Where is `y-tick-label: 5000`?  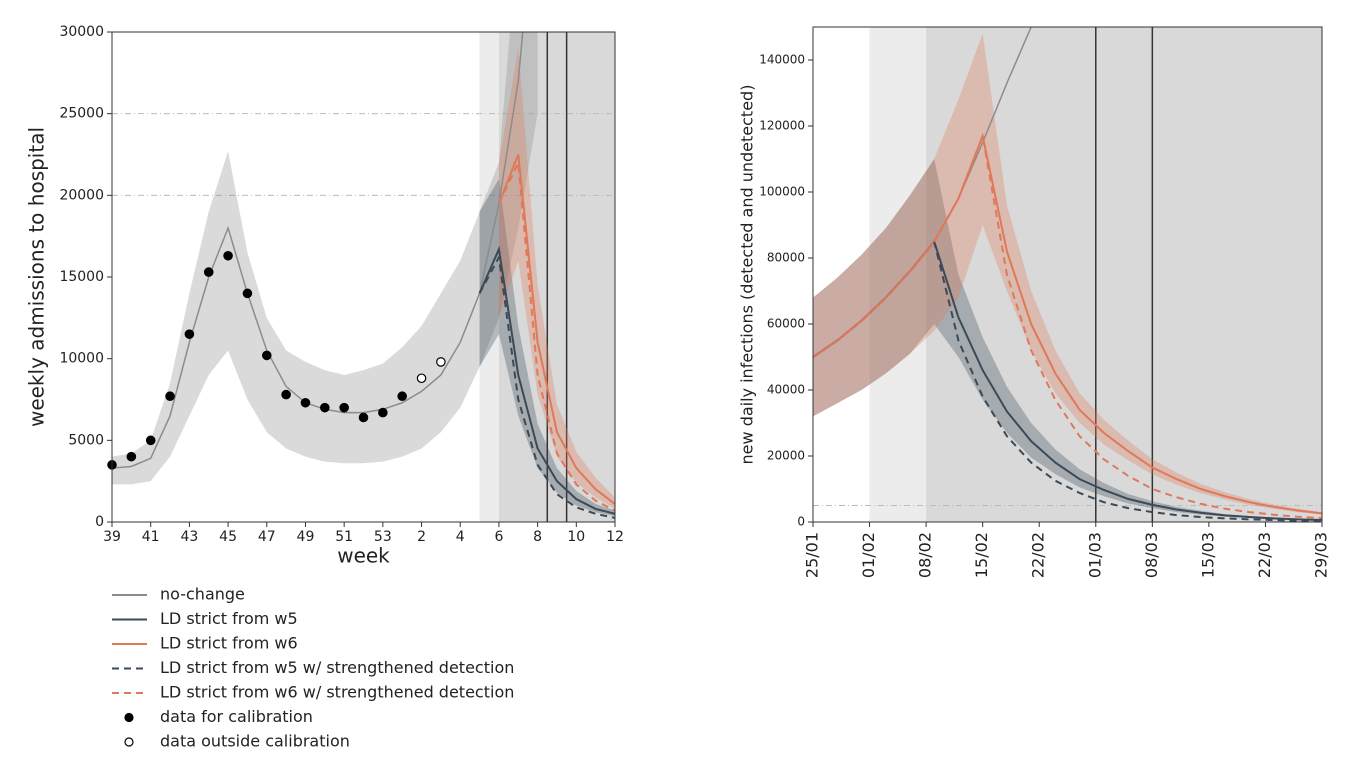
y-tick-label: 5000 is located at coordinates (86, 440).